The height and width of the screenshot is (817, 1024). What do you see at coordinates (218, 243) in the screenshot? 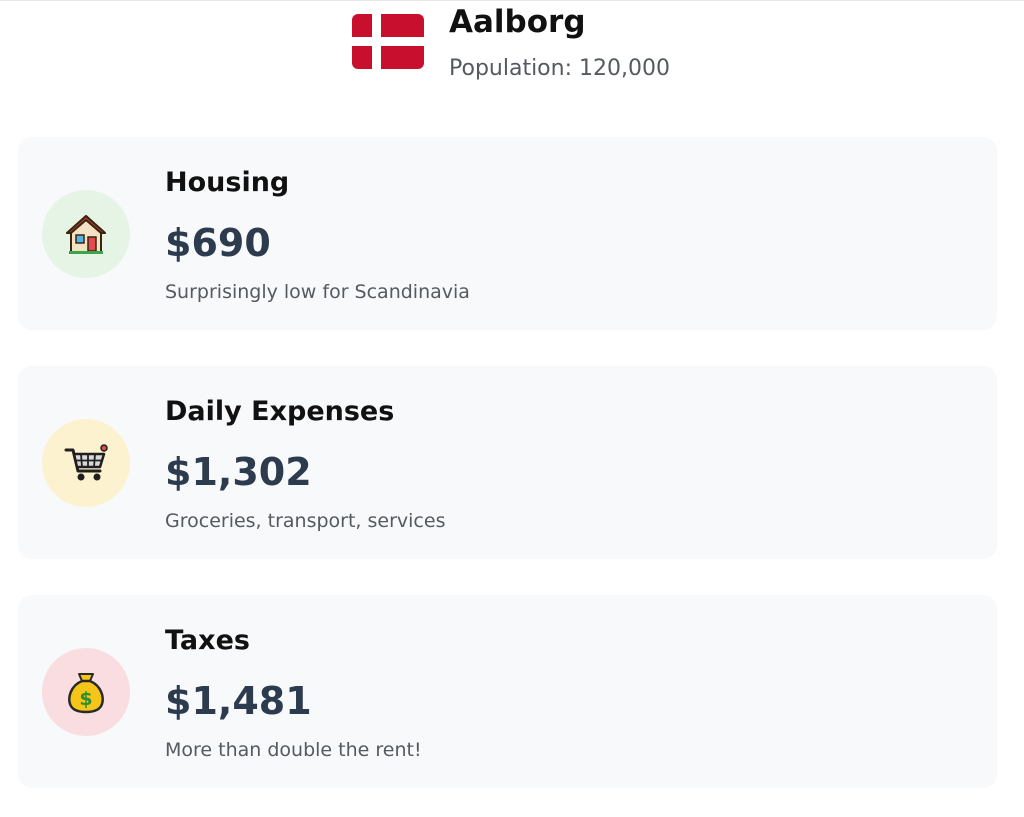
I see `card-amount: $690` at bounding box center [218, 243].